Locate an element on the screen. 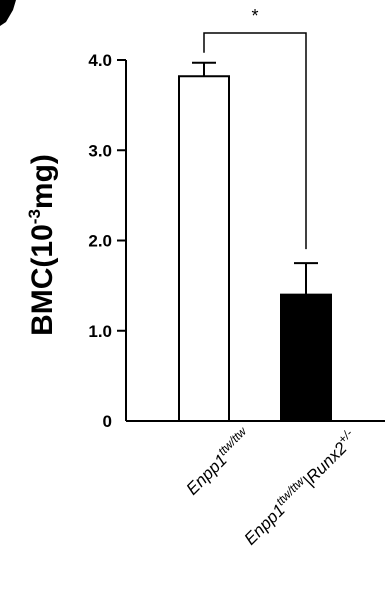 This screenshot has height=615, width=385. category-label-2: Enpp1ttw/ttw|Runx2+/- is located at coordinates (299, 487).